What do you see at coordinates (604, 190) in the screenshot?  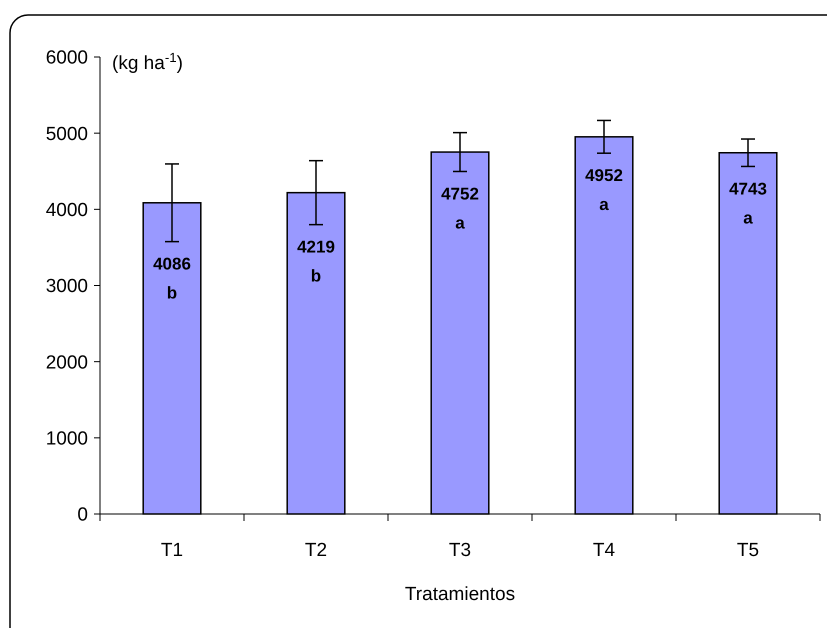 I see `data-label: 4952 a` at bounding box center [604, 190].